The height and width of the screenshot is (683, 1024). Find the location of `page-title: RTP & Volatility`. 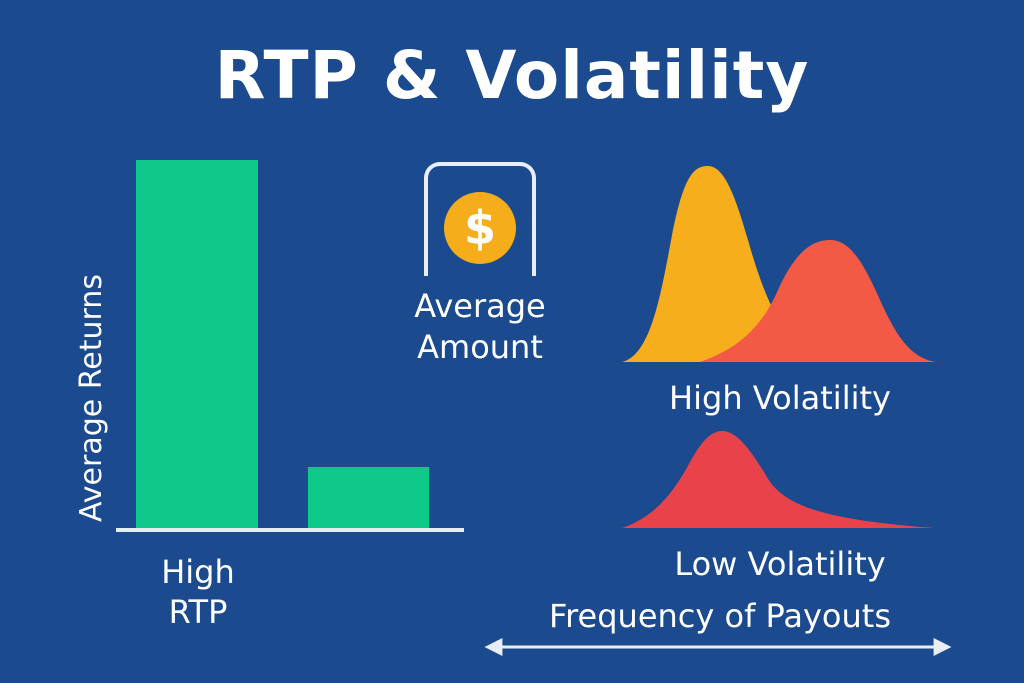

page-title: RTP & Volatility is located at coordinates (512, 75).